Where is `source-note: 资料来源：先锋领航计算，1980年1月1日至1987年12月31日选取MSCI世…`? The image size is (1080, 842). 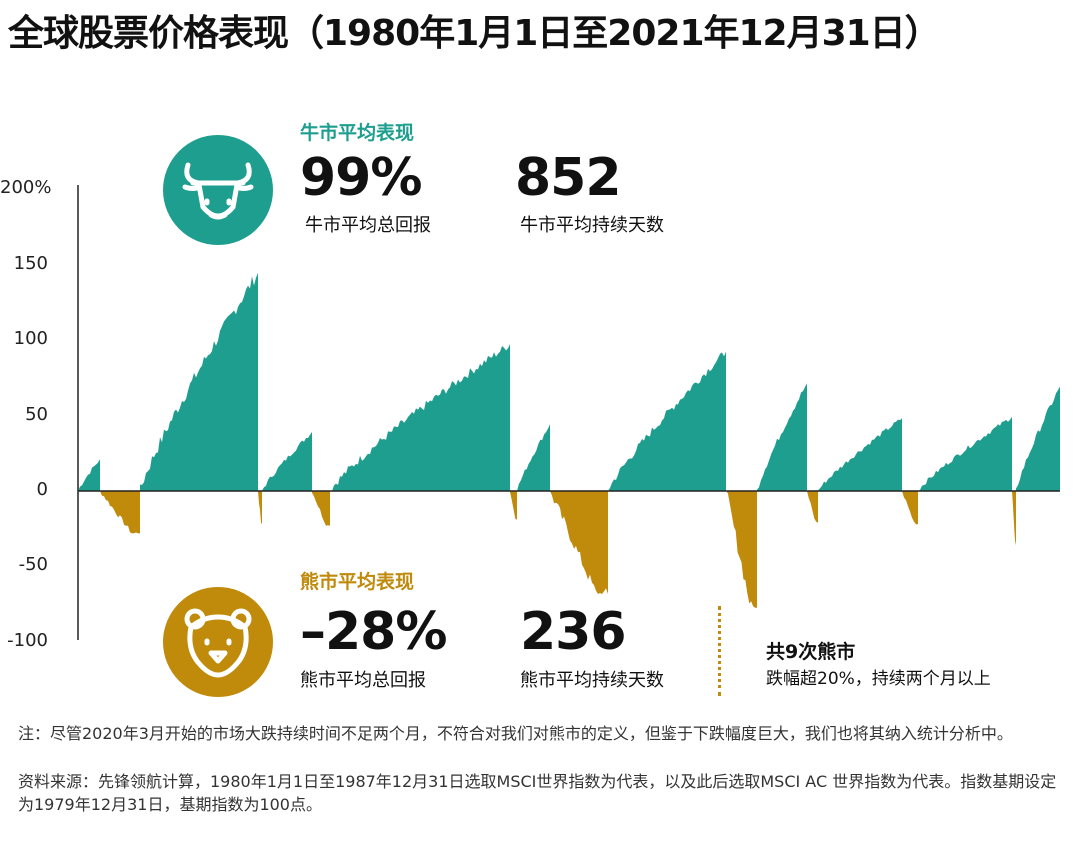
source-note: 资料来源：先锋领航计算，1980年1月1日至1987年12月31日选取MSCI世… is located at coordinates (537, 793).